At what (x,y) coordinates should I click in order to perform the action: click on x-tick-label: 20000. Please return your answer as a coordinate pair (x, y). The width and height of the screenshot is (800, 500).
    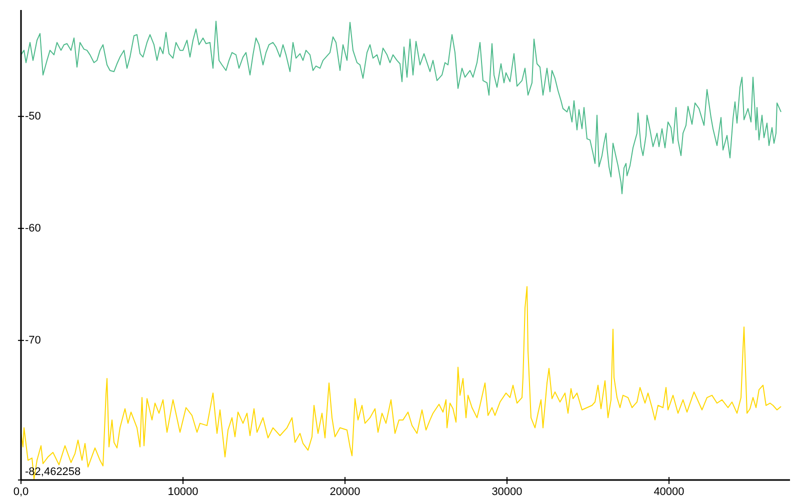
    Looking at the image, I should click on (345, 492).